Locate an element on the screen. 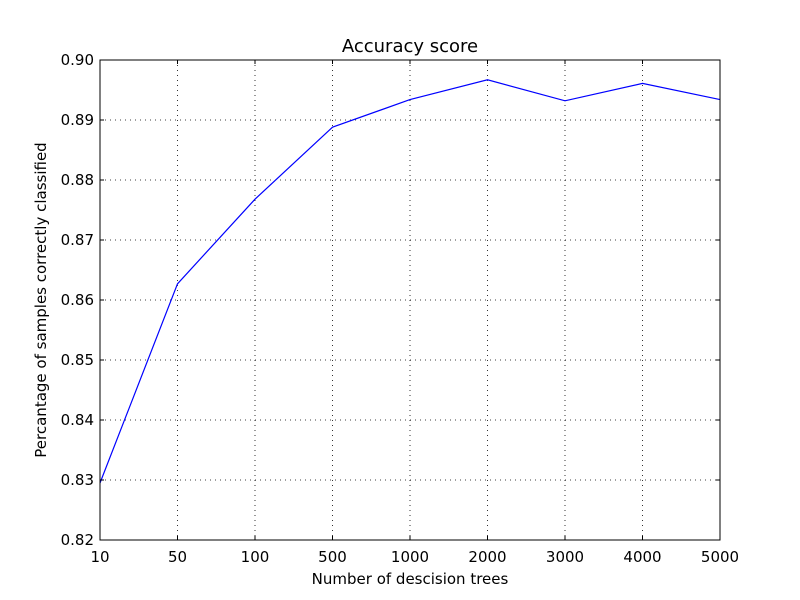  y-tick-label: 0.86 is located at coordinates (77, 300).